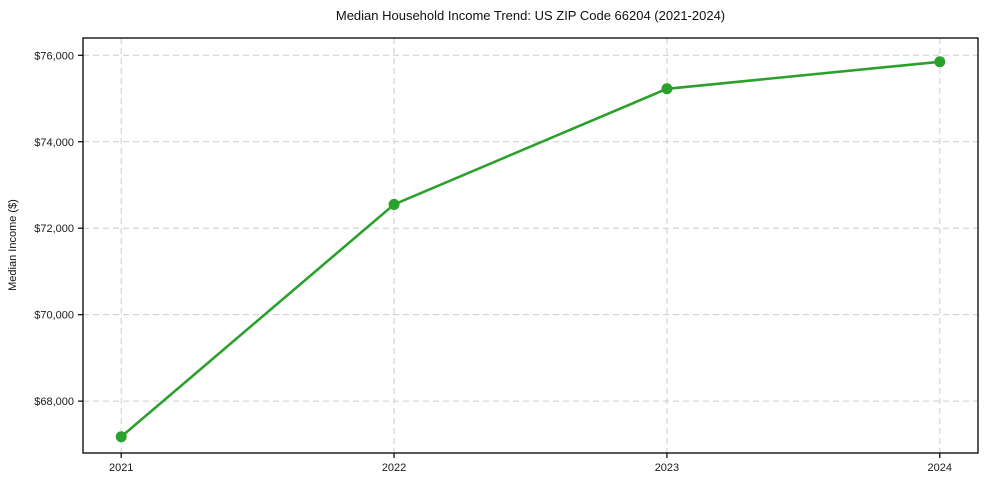 Image resolution: width=989 pixels, height=490 pixels. What do you see at coordinates (121, 468) in the screenshot?
I see `x-tick-label: 2021` at bounding box center [121, 468].